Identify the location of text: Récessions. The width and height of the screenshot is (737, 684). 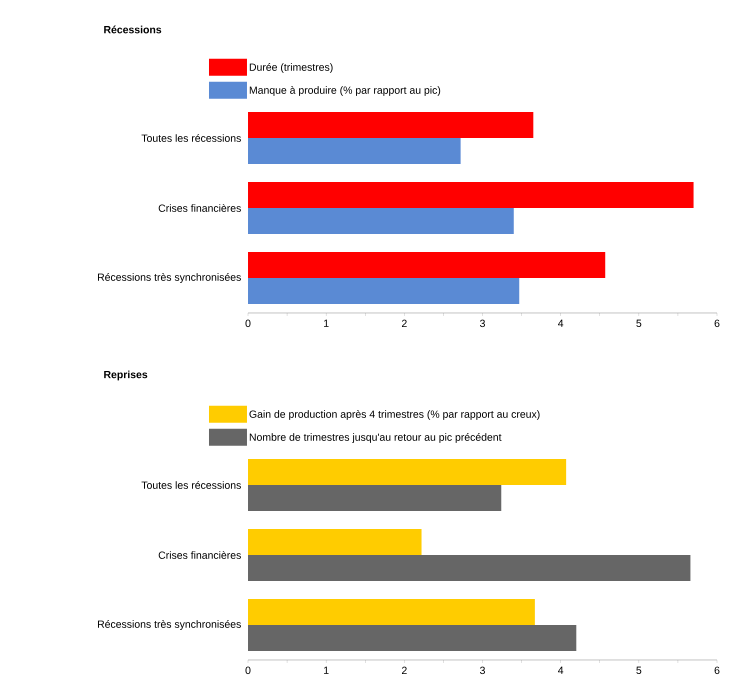
(133, 30).